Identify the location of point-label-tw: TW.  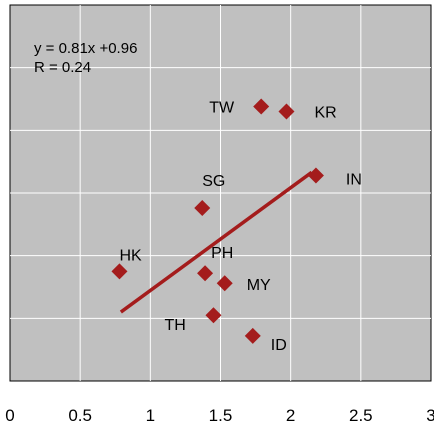
(222, 108).